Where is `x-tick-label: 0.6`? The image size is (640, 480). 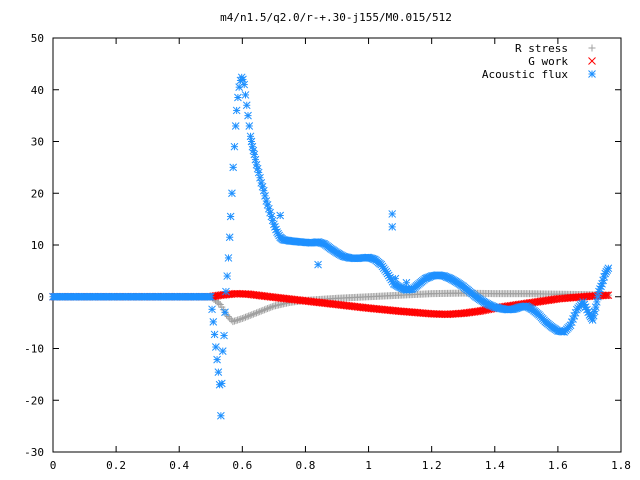 x-tick-label: 0.6 is located at coordinates (242, 465).